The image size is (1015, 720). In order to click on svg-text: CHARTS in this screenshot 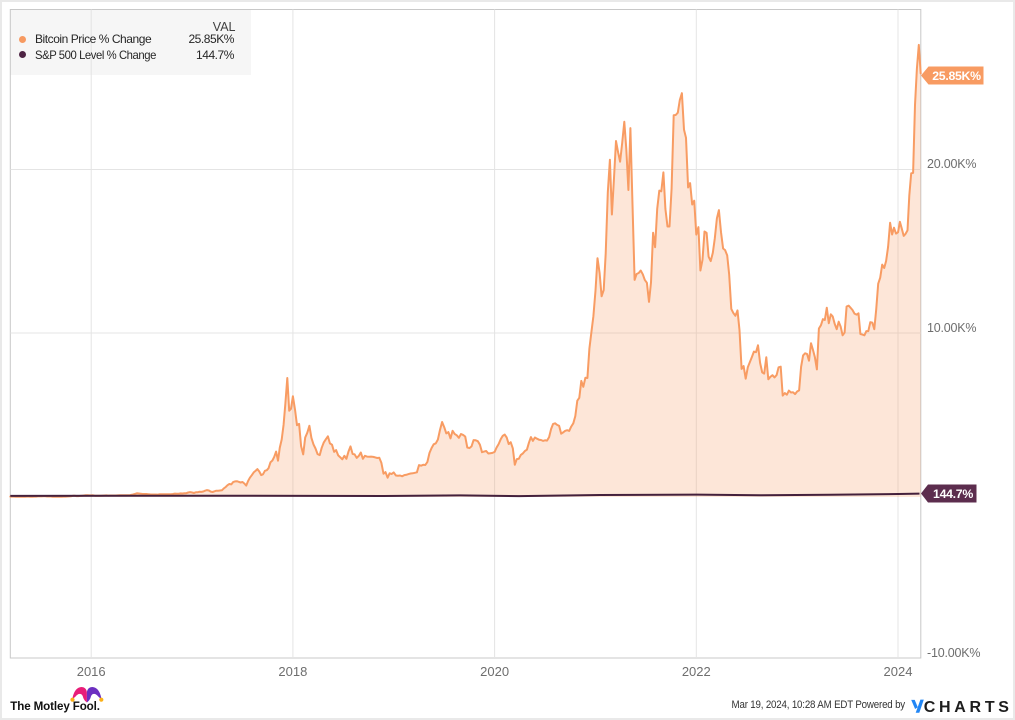, I will do `click(968, 707)`.